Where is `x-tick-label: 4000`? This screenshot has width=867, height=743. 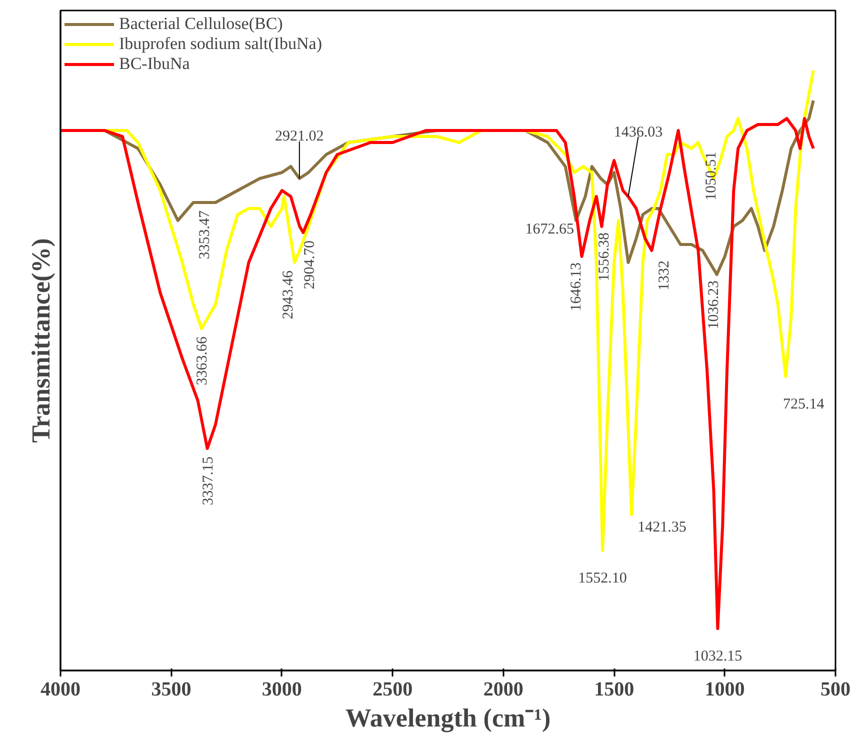 x-tick-label: 4000 is located at coordinates (60, 689).